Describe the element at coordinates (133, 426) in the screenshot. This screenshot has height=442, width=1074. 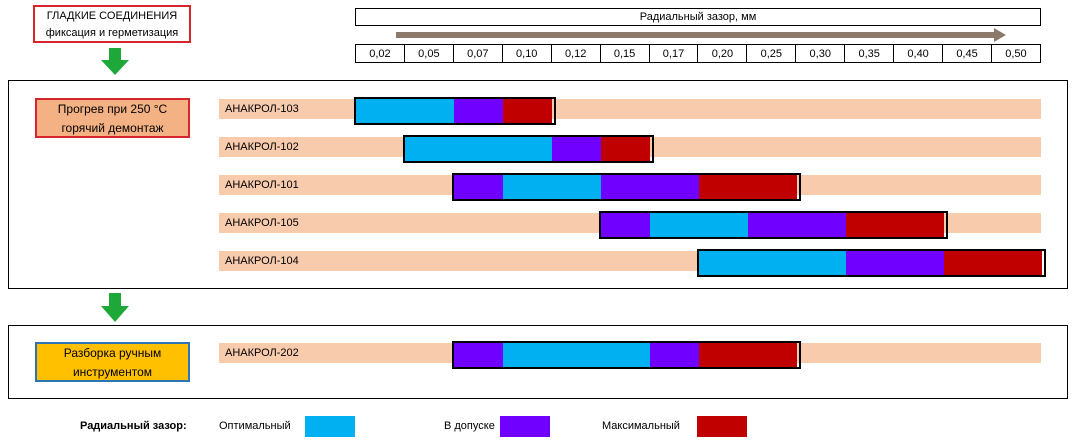
I see `legend-title: Радиальный зазор:` at that location.